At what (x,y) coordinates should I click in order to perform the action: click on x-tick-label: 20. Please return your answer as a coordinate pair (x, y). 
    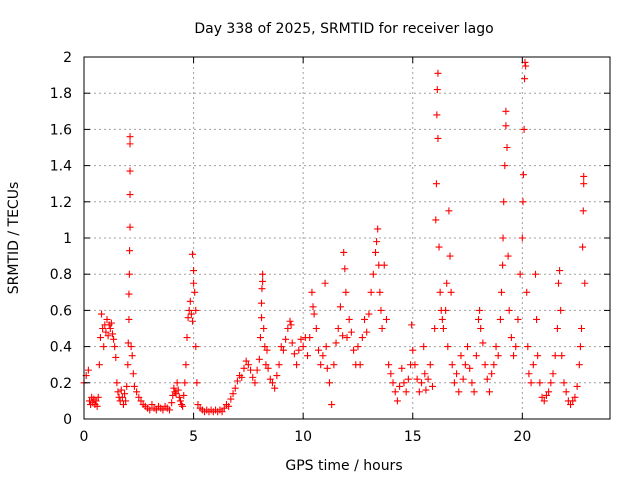
    Looking at the image, I should click on (522, 437).